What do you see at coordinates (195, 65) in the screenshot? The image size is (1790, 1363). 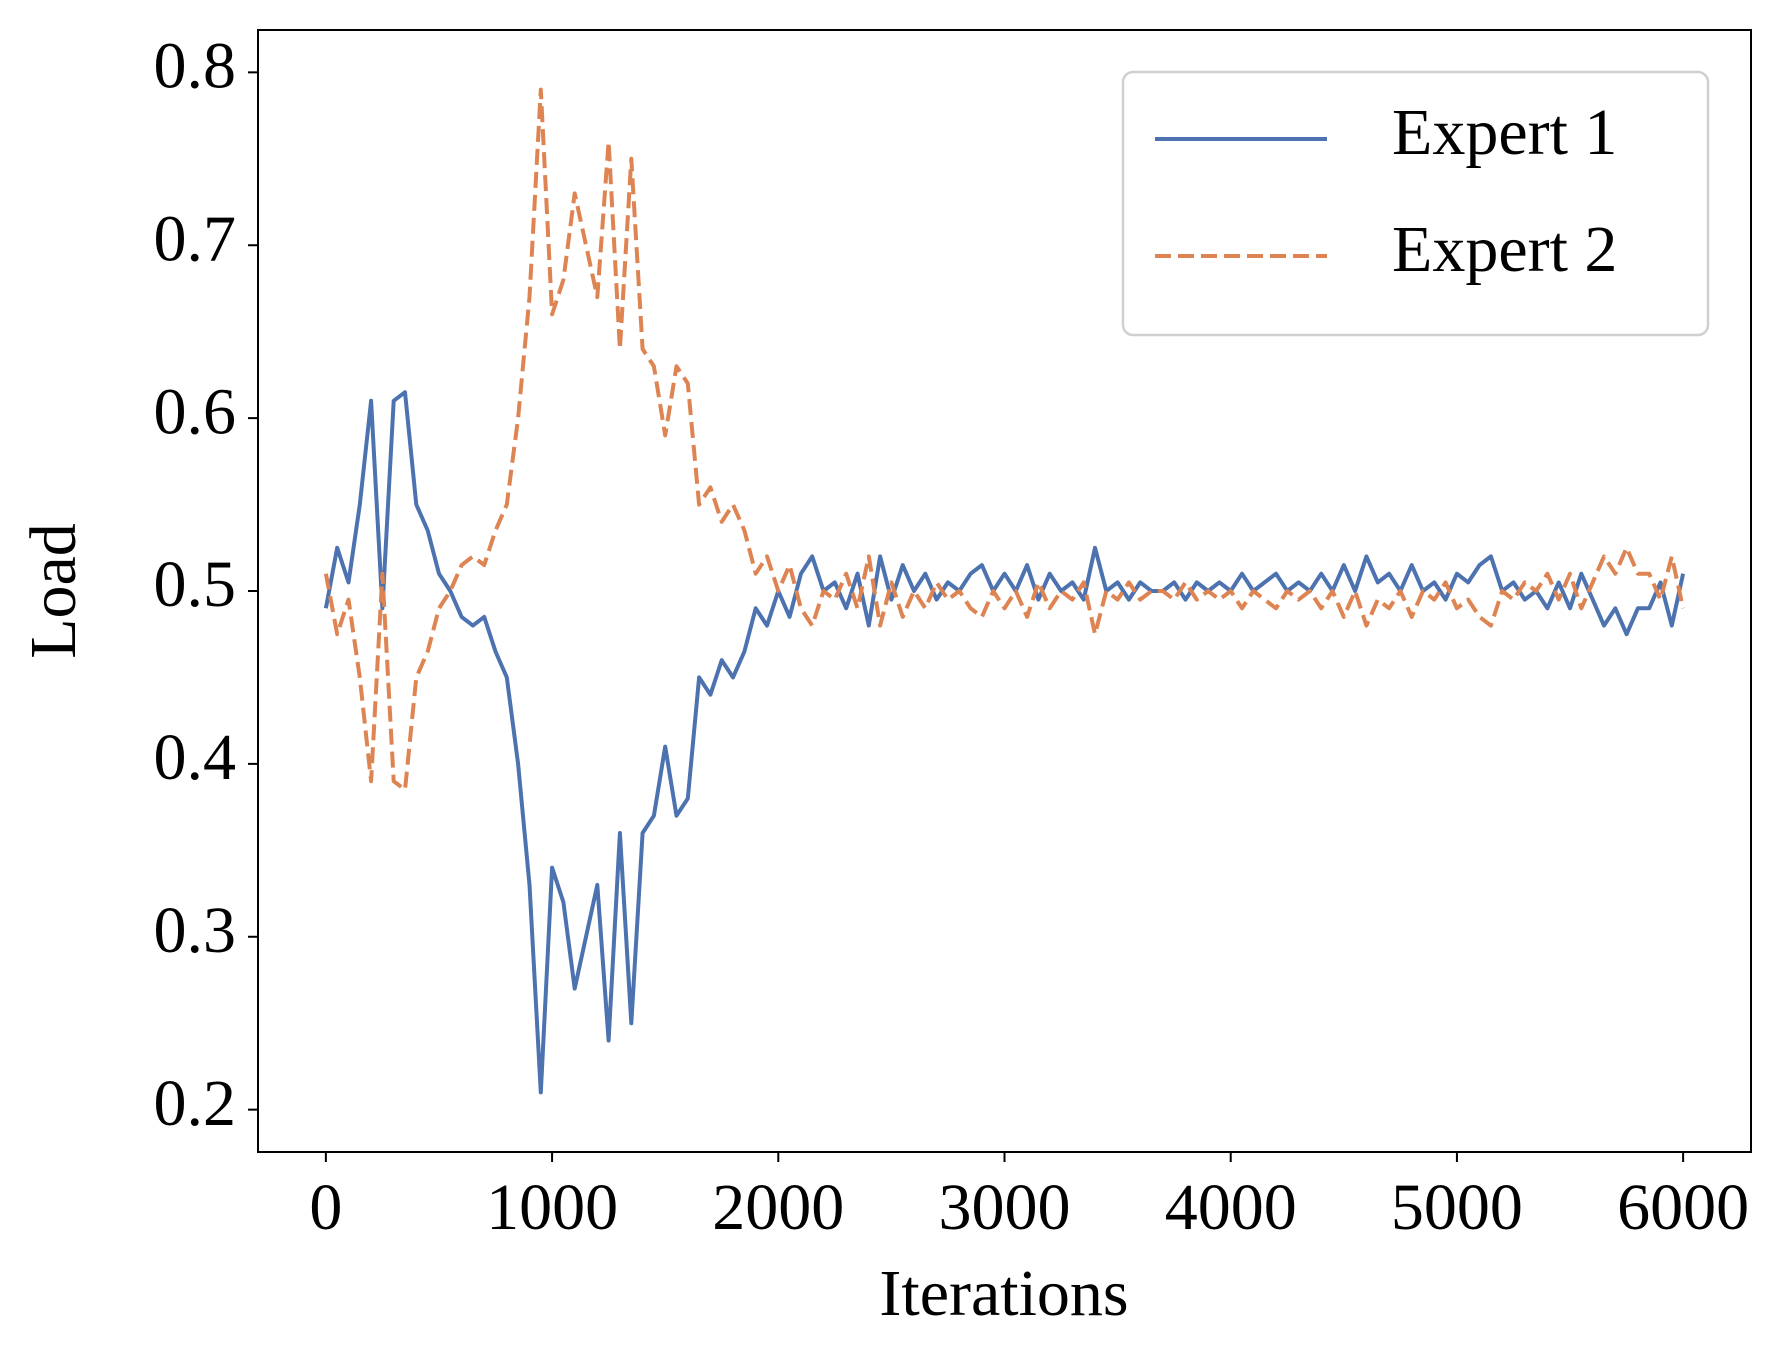 I see `y-tick-label: 0.8` at bounding box center [195, 65].